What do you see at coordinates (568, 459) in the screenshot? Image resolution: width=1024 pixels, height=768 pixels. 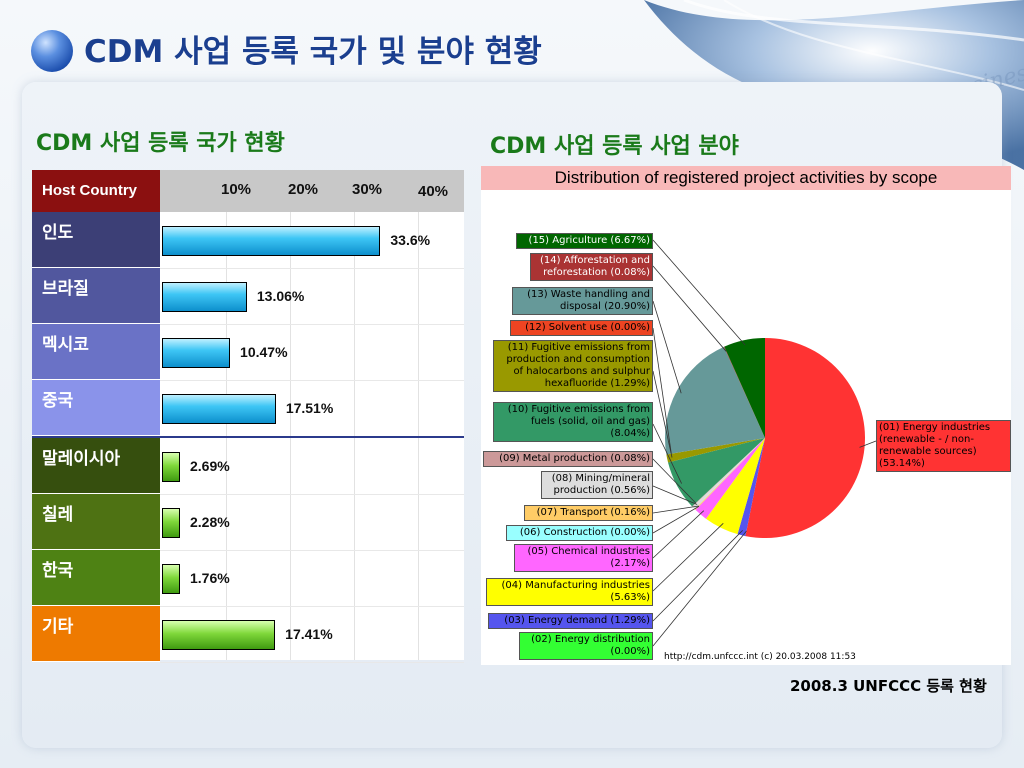 I see `legend-s09: (09) Metal production (0.08%)` at bounding box center [568, 459].